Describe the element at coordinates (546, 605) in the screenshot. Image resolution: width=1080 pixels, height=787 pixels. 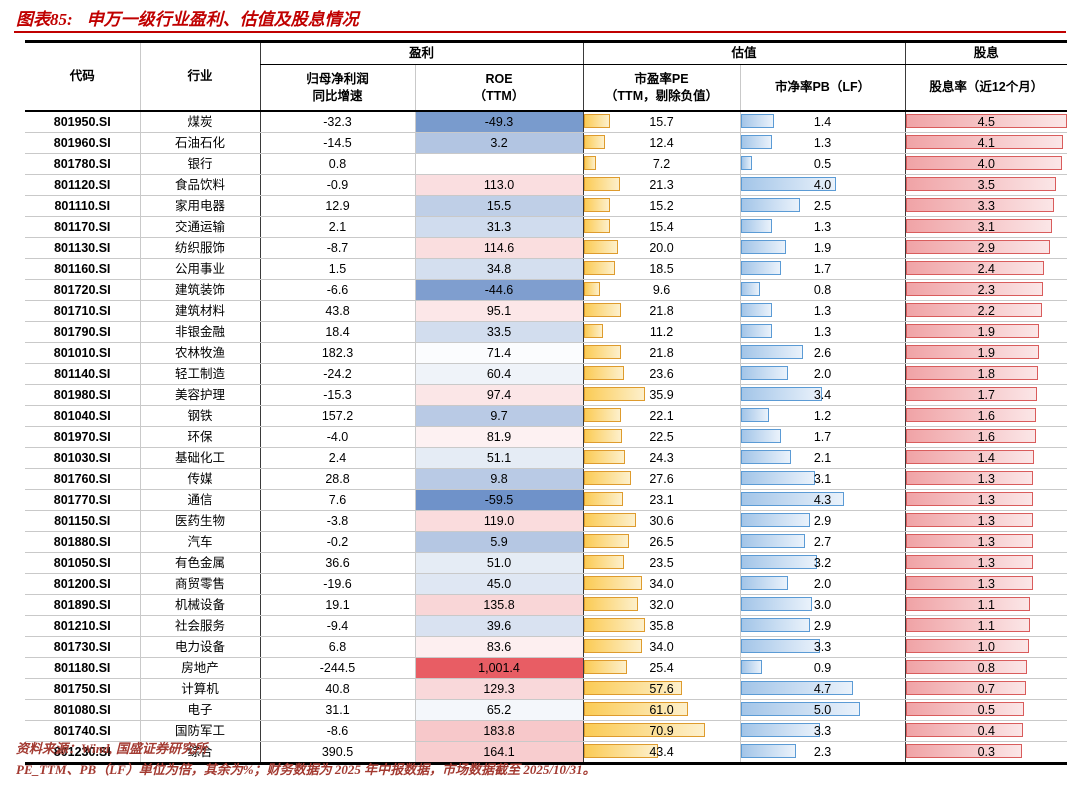
I see `table-row: 801890.SI 机械设备 19.1 135.8 32.0 3.0 1.1` at that location.